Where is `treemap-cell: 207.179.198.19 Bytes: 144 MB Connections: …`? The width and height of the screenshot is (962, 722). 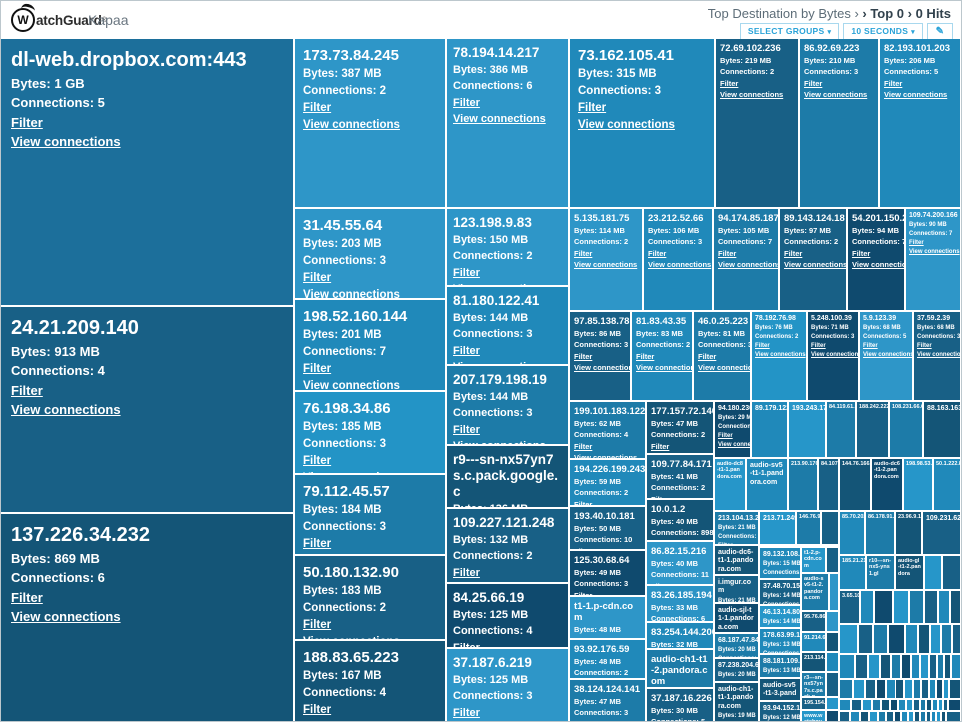 treemap-cell: 207.179.198.19 Bytes: 144 MB Connections: … is located at coordinates (507, 405).